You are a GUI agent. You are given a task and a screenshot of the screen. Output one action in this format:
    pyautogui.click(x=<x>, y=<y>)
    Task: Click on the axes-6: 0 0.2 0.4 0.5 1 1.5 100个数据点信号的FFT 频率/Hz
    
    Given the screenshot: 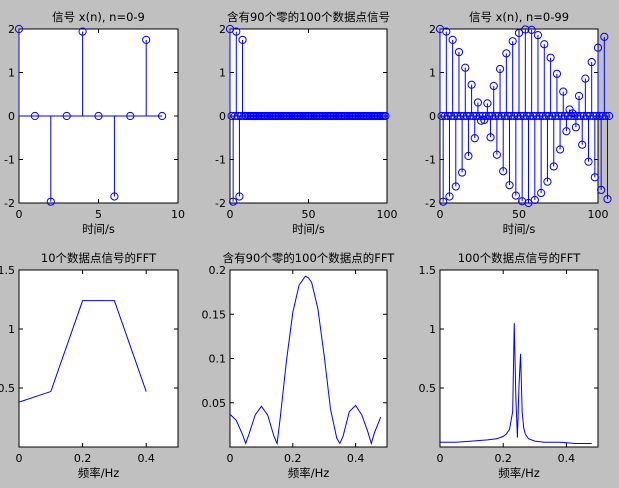 What is the action you would take?
    pyautogui.click(x=509, y=365)
    